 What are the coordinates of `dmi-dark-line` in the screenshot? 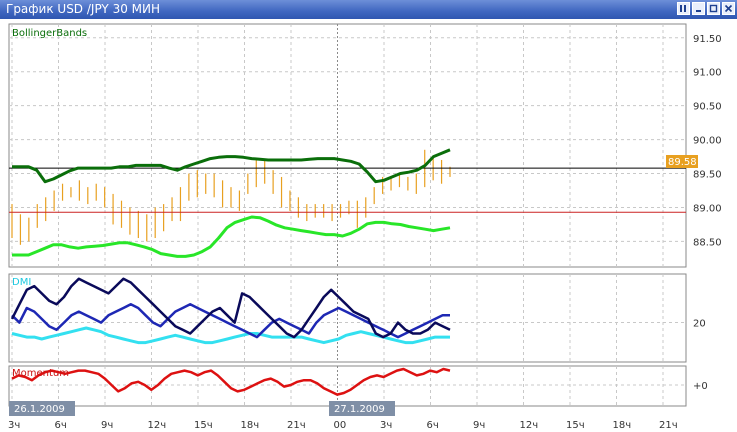 It's located at (230, 308).